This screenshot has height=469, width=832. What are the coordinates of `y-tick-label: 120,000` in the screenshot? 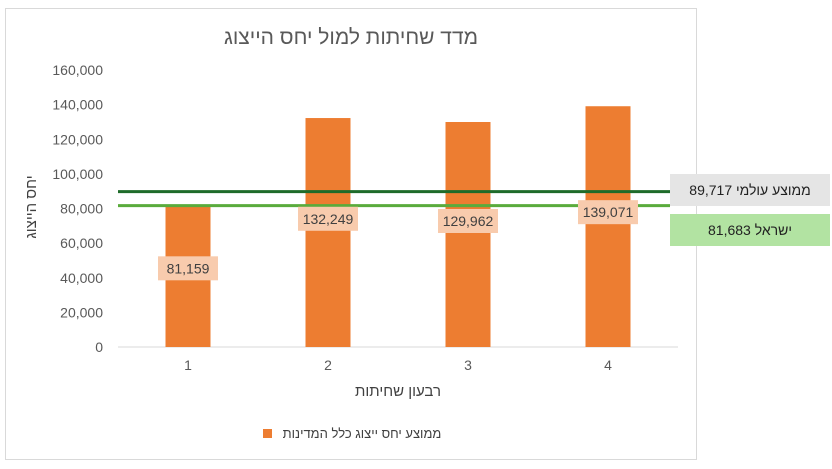 It's located at (77, 139).